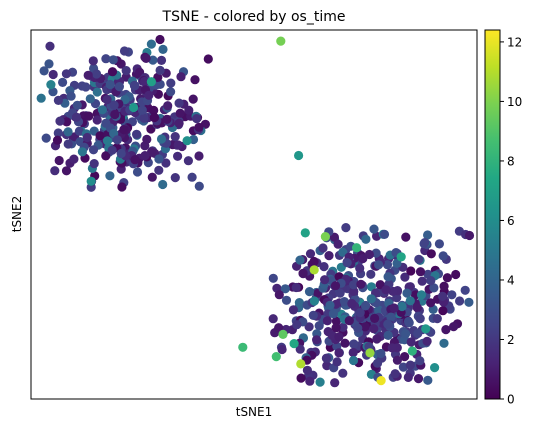 Image resolution: width=535 pixels, height=433 pixels. Describe the element at coordinates (514, 102) in the screenshot. I see `colorbar-tick-label: 10` at that location.